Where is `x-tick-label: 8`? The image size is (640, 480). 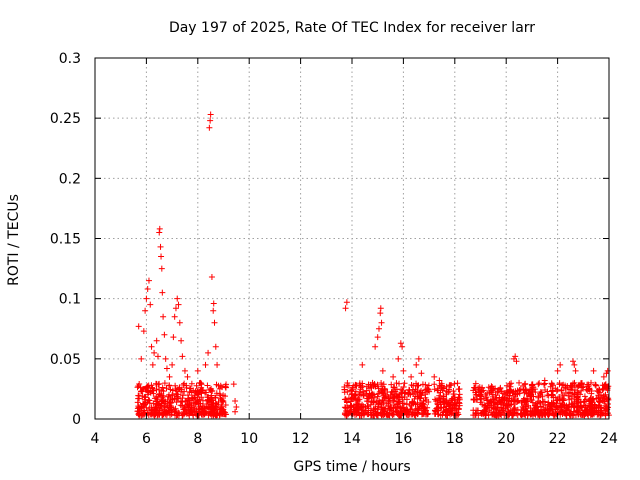 x-tick-label: 8 is located at coordinates (197, 439).